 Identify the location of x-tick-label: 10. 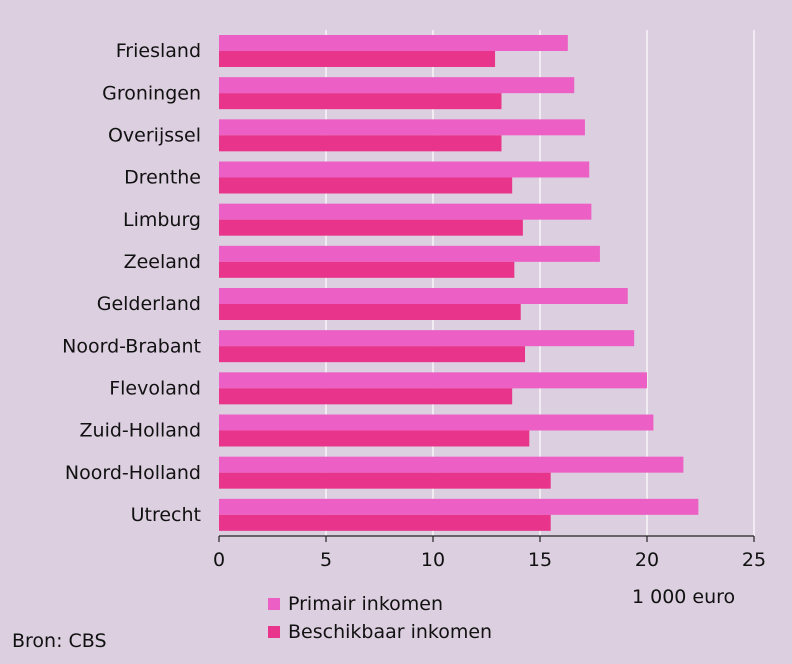
(433, 560).